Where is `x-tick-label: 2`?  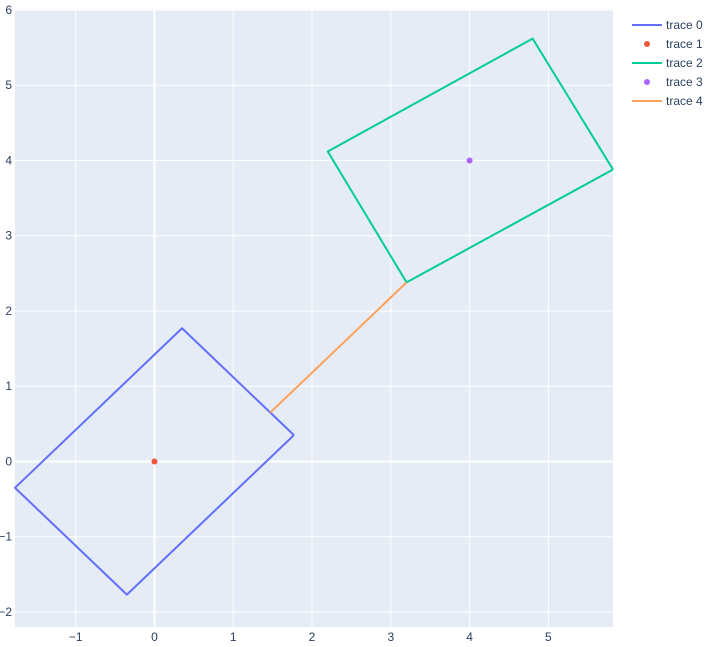 x-tick-label: 2 is located at coordinates (312, 637).